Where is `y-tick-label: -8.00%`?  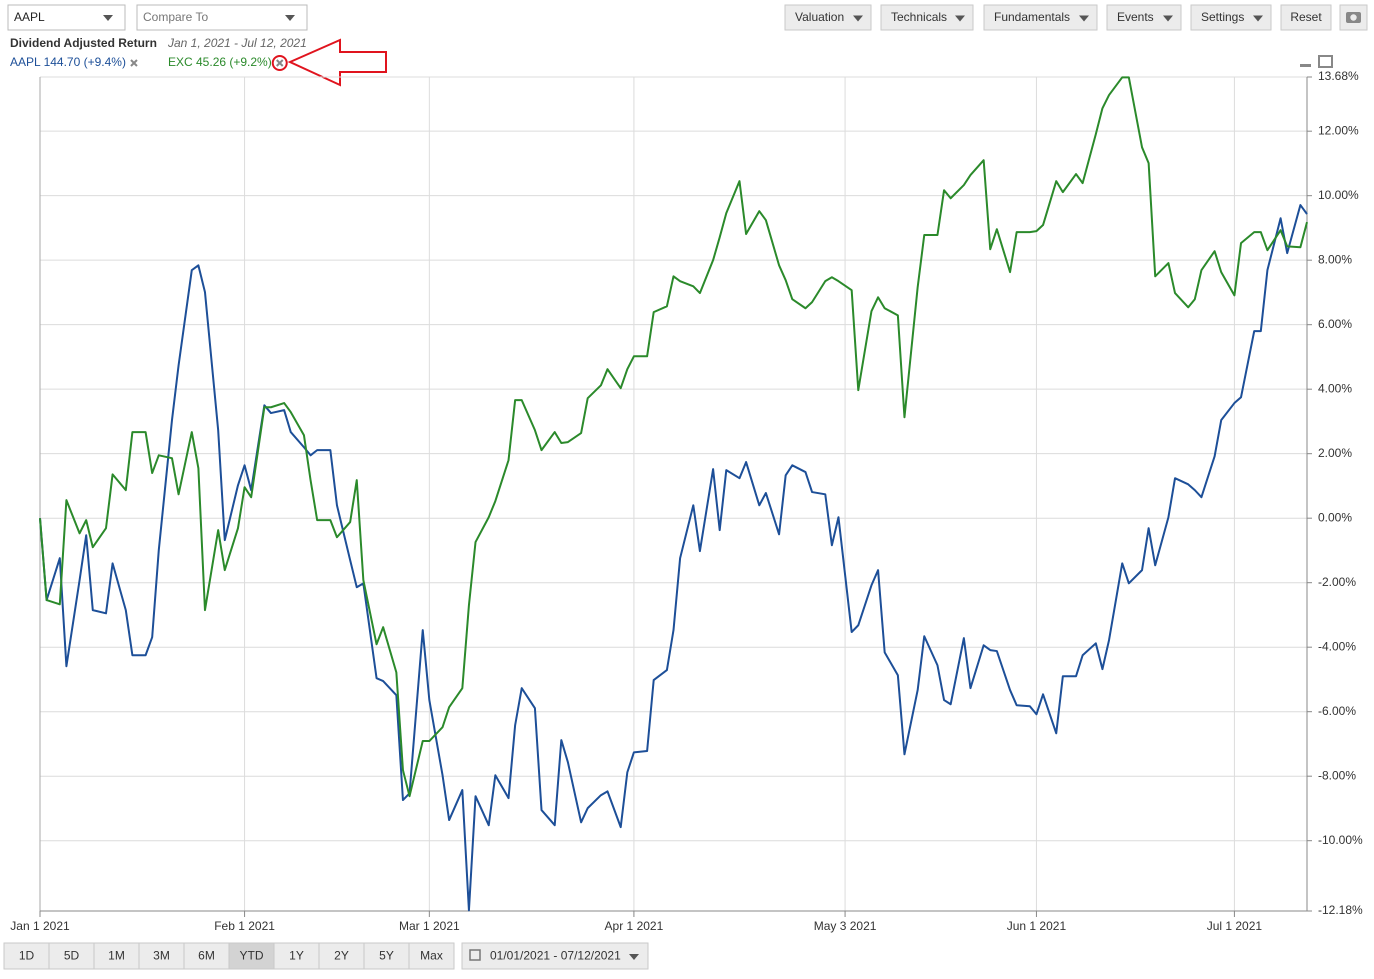
y-tick-label: -8.00% is located at coordinates (1337, 775).